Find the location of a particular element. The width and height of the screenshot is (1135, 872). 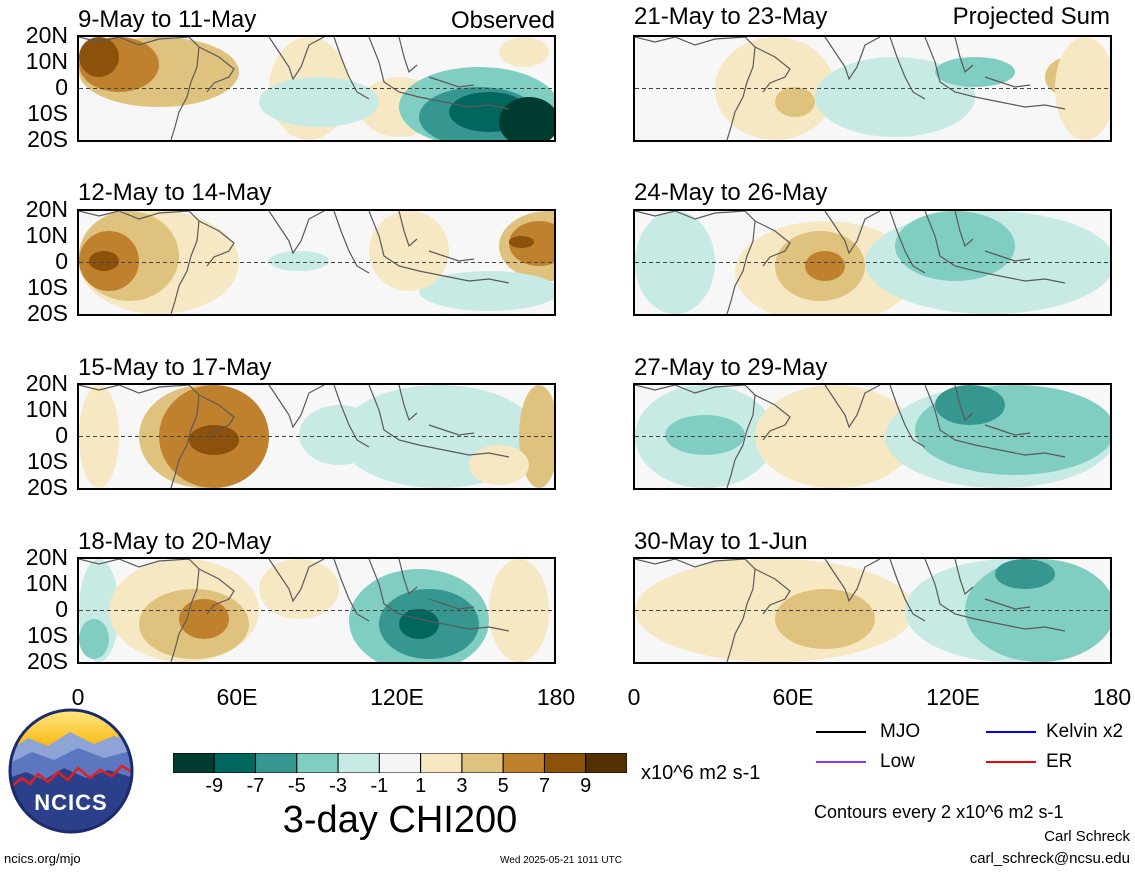

legend-label-kelvin: Kelvin x2 is located at coordinates (1085, 731).